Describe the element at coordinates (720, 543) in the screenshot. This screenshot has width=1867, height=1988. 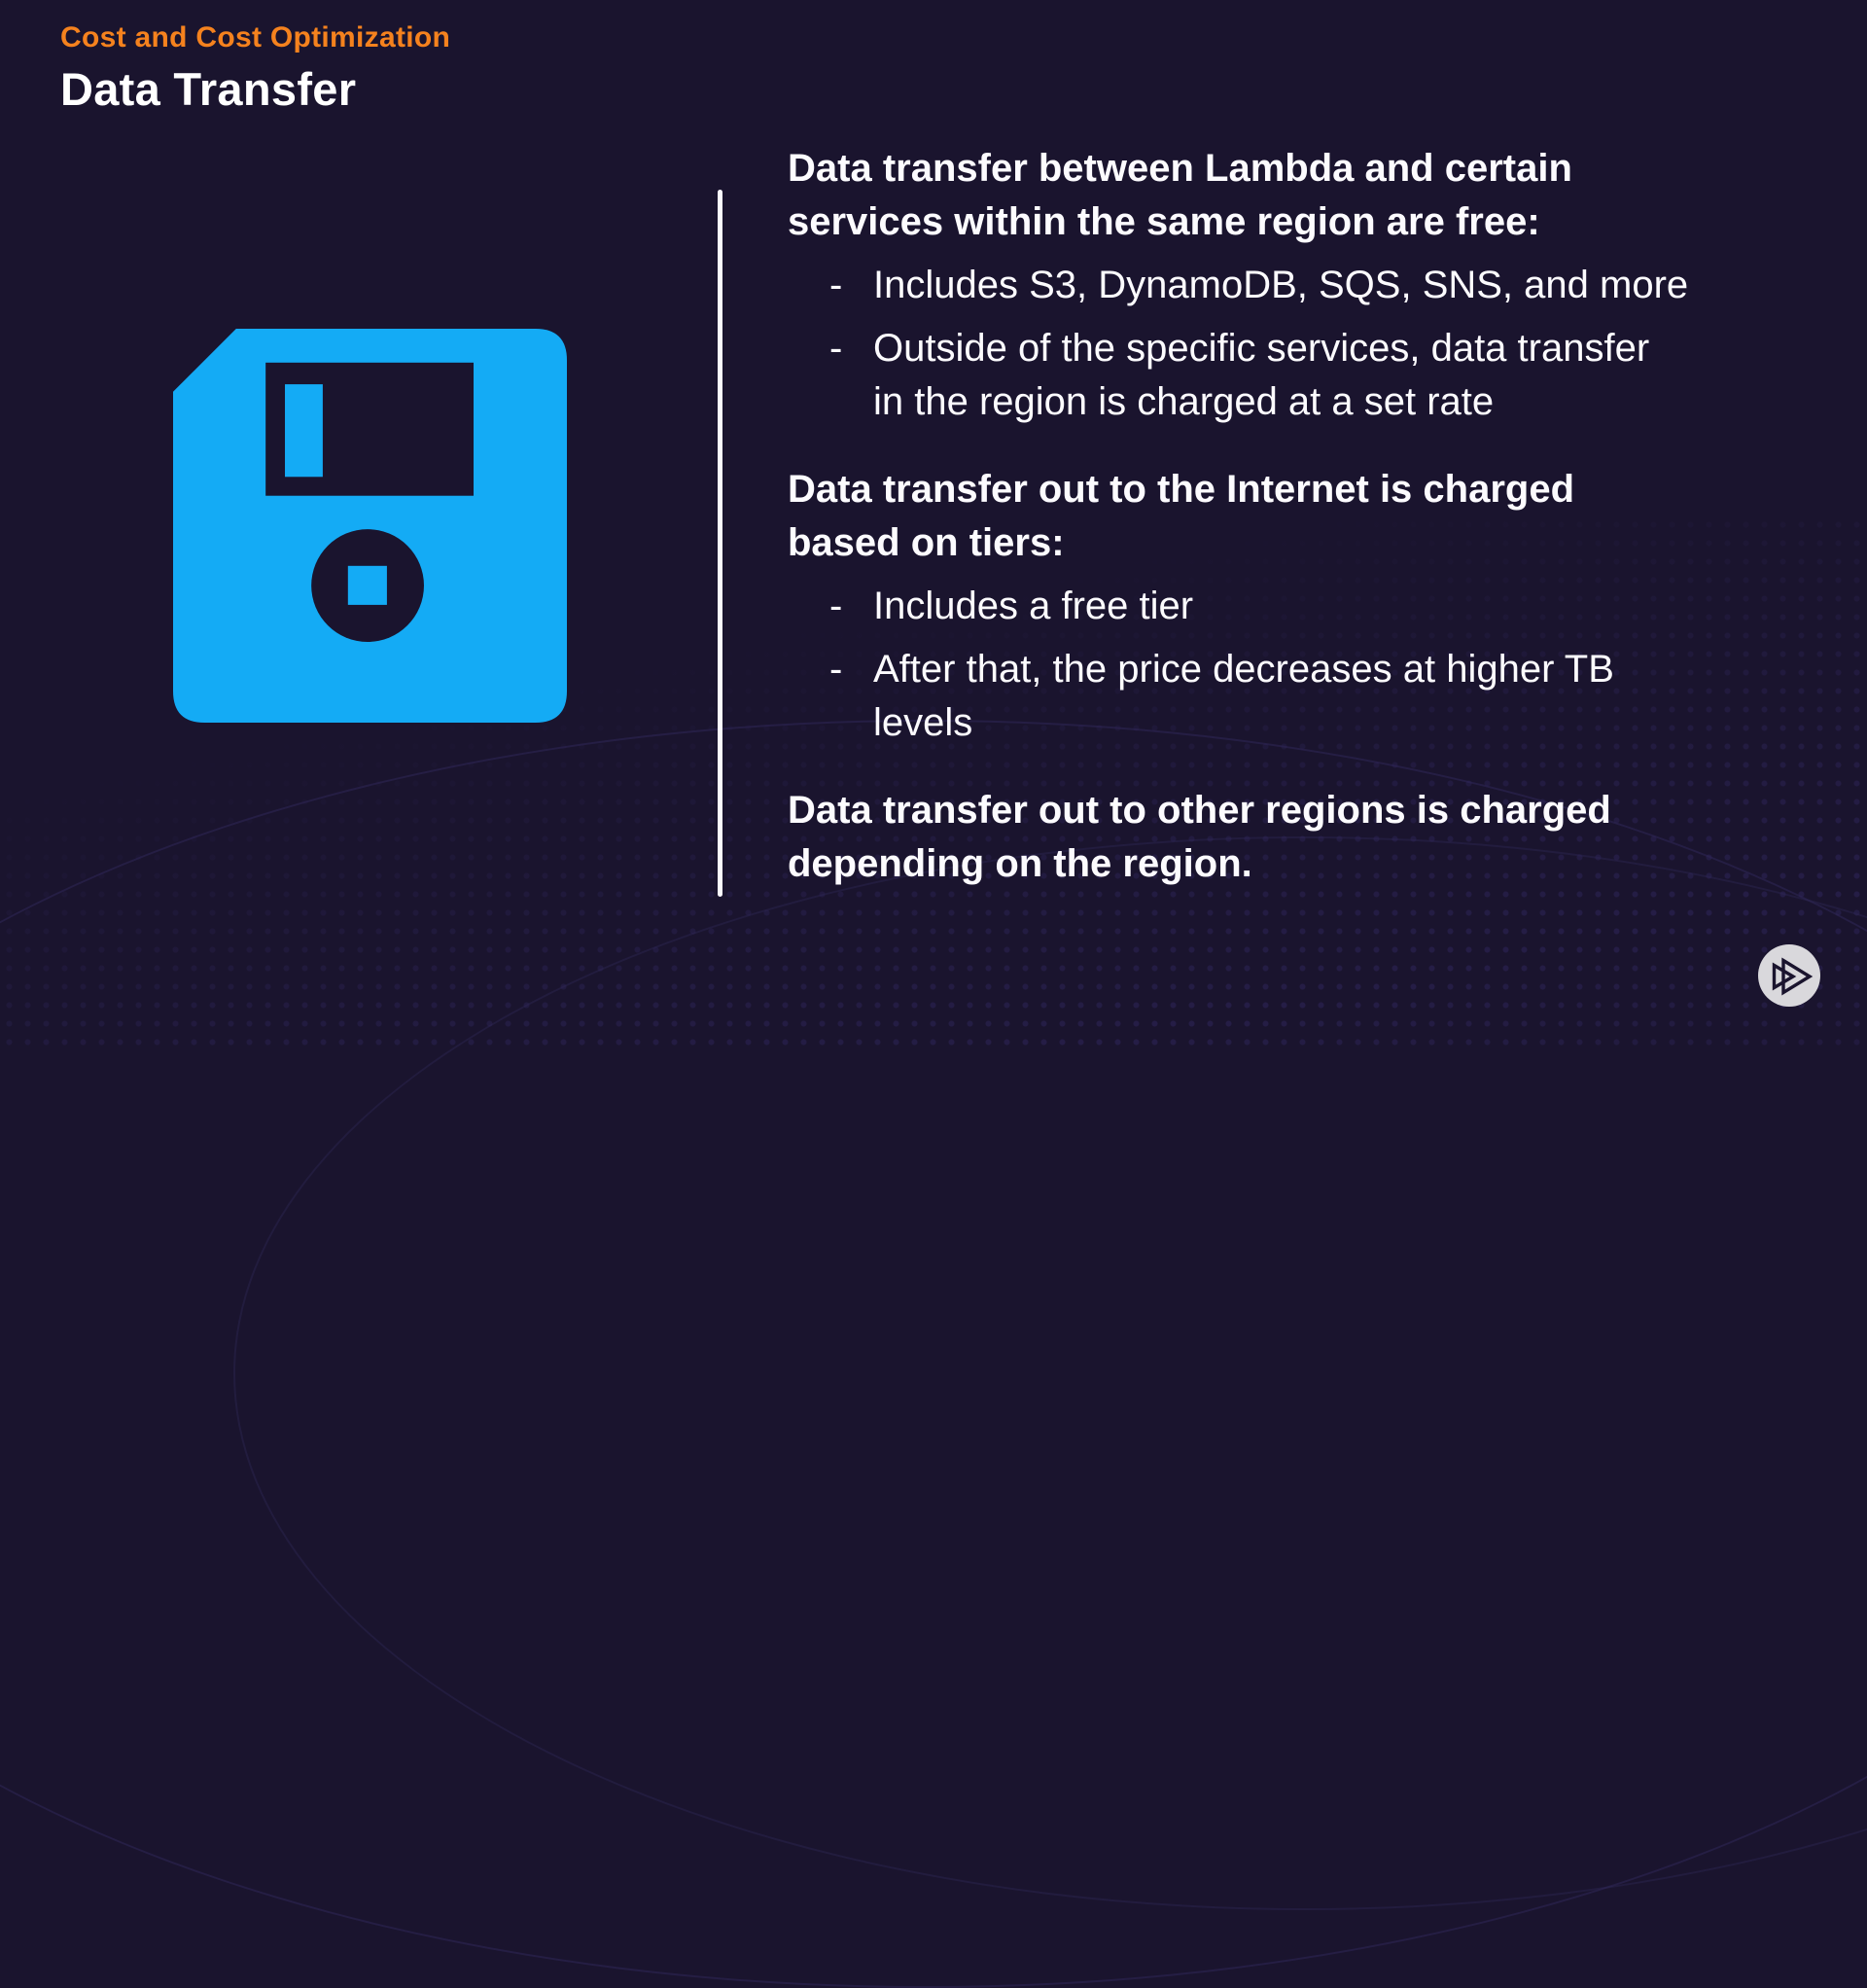
I see `divider` at that location.